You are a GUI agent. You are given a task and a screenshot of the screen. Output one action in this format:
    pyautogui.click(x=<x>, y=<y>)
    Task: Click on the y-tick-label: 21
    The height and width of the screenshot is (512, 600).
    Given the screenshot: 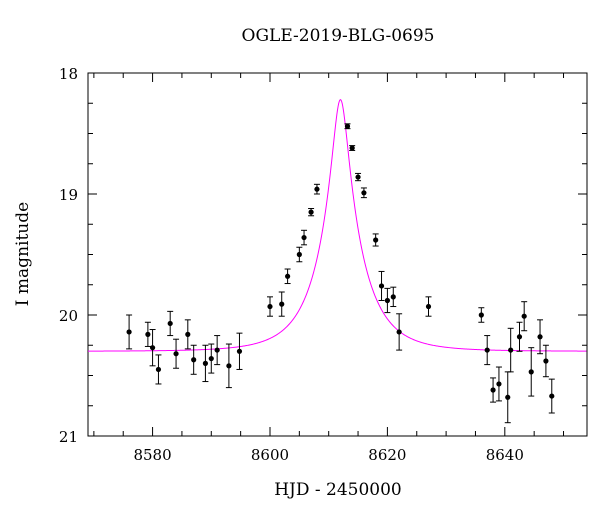 What is the action you would take?
    pyautogui.click(x=68, y=437)
    